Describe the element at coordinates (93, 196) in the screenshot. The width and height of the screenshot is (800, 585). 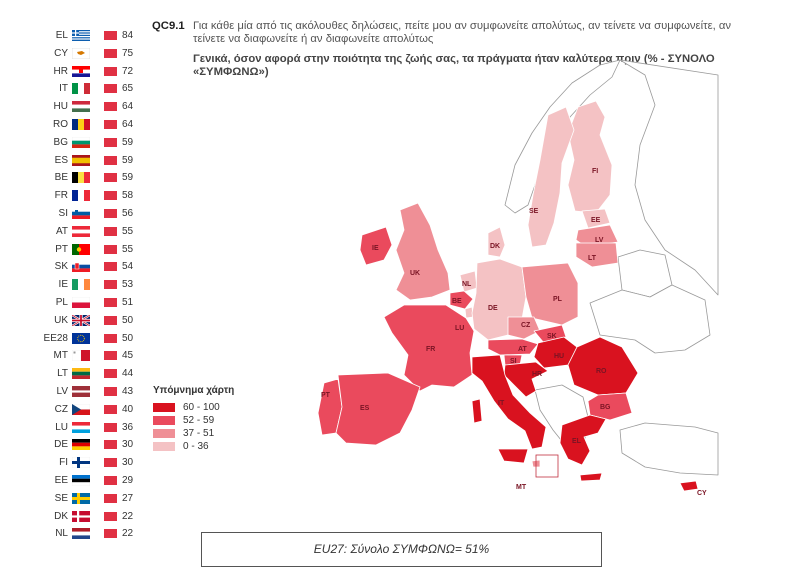
I see `ranking-row: FR 58` at that location.